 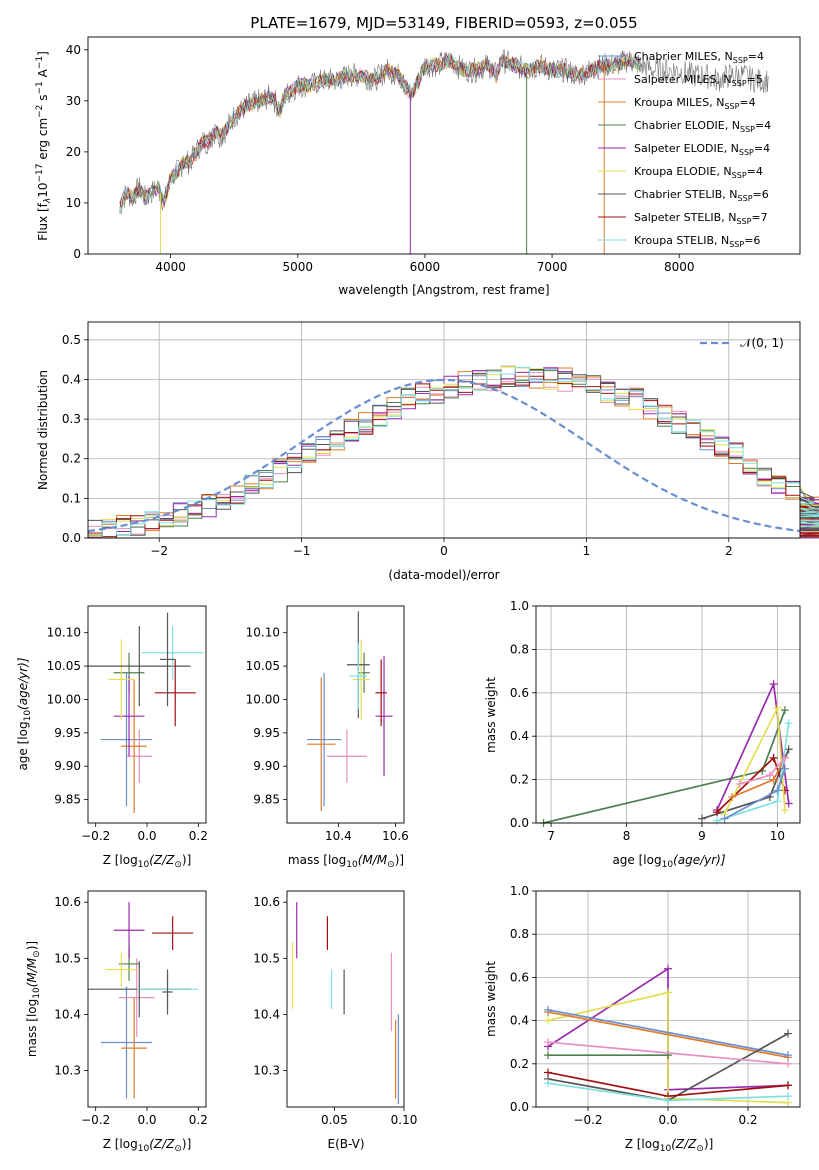 I want to click on x-tick-label: 0.10, so click(x=404, y=1120).